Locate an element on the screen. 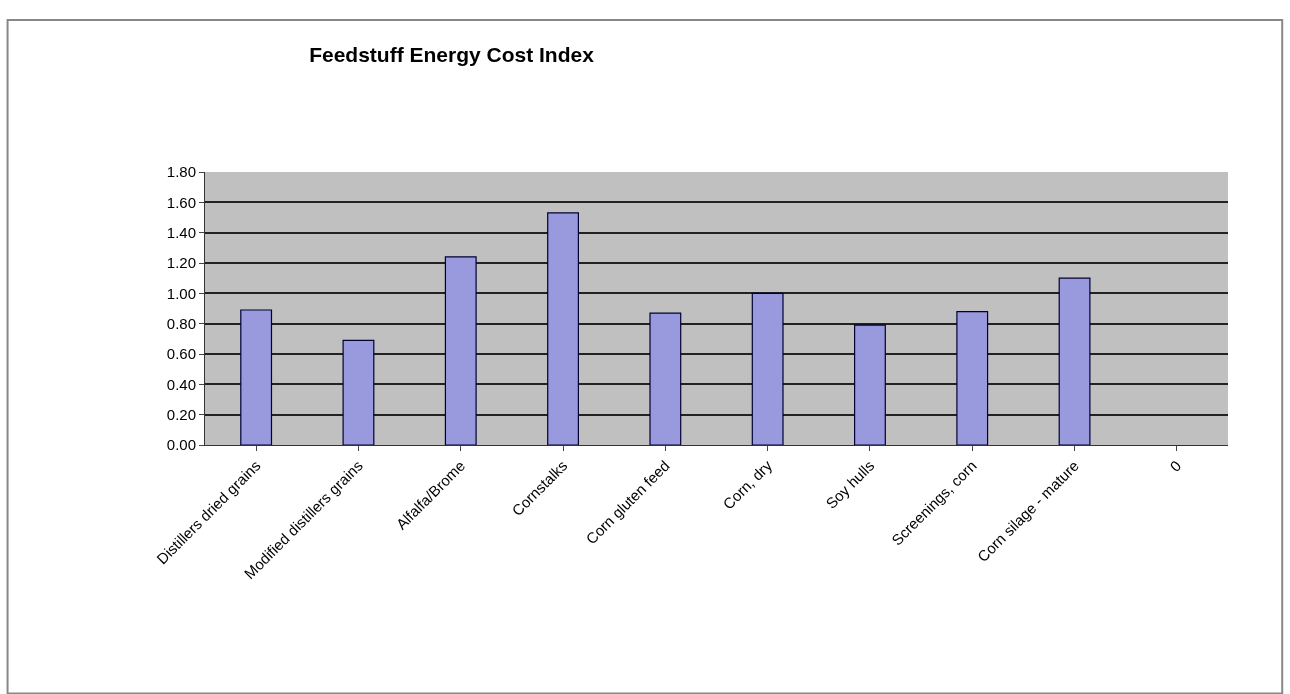  y-tick-label: 1.60 is located at coordinates (181, 202).